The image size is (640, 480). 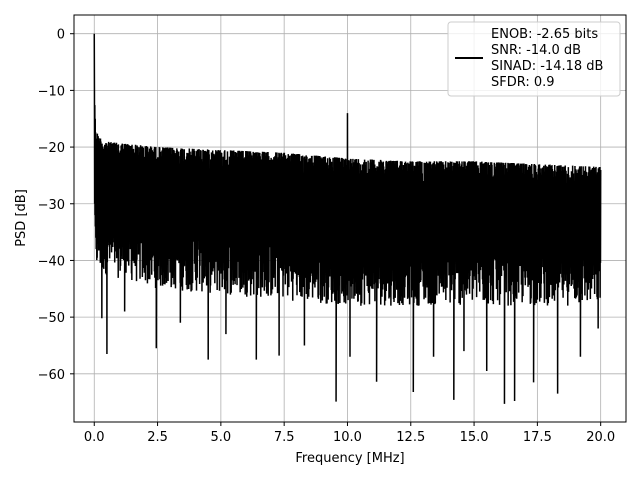 I want to click on x-tick-label: 15.0, so click(x=474, y=437).